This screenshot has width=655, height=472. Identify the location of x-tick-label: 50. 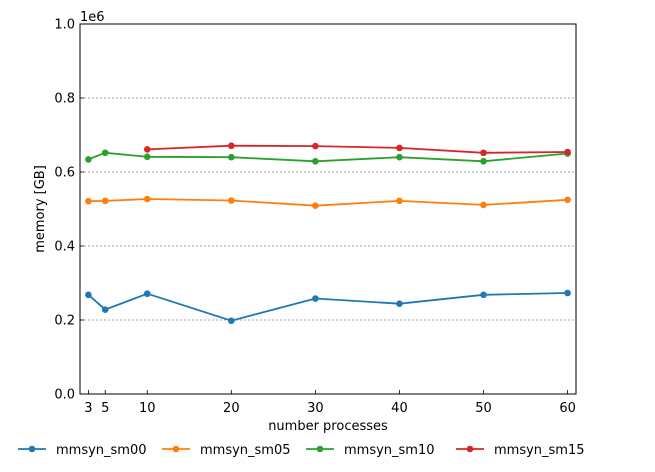
(483, 408).